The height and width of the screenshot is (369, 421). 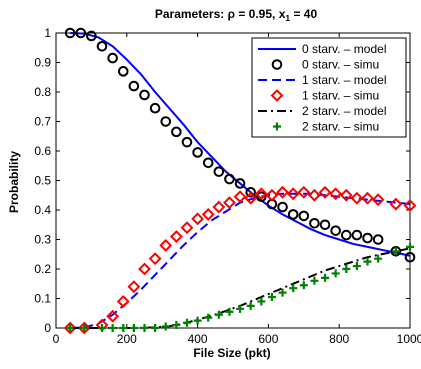 What do you see at coordinates (340, 65) in the screenshot?
I see `legend-label: 0 starv. – simu` at bounding box center [340, 65].